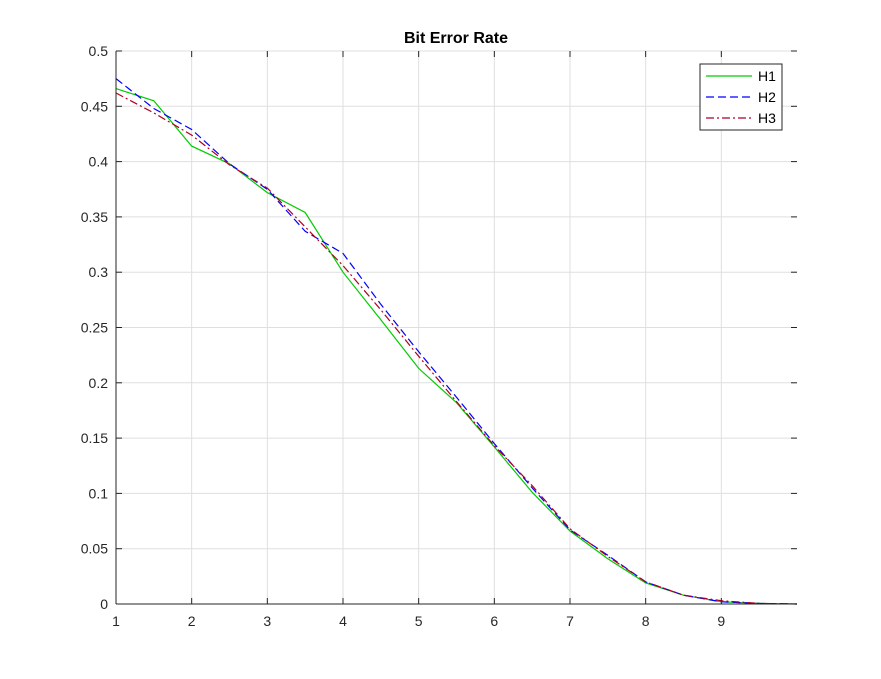 The height and width of the screenshot is (679, 881). I want to click on y-tick-label: 0.45, so click(94, 106).